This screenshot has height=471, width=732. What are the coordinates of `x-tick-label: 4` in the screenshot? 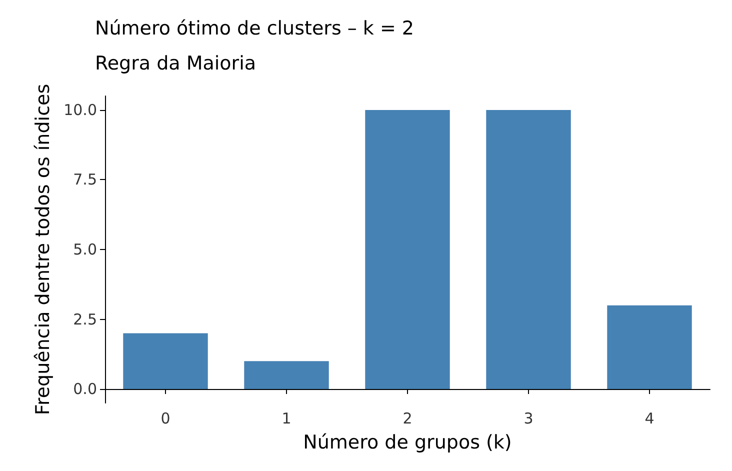 It's located at (649, 419).